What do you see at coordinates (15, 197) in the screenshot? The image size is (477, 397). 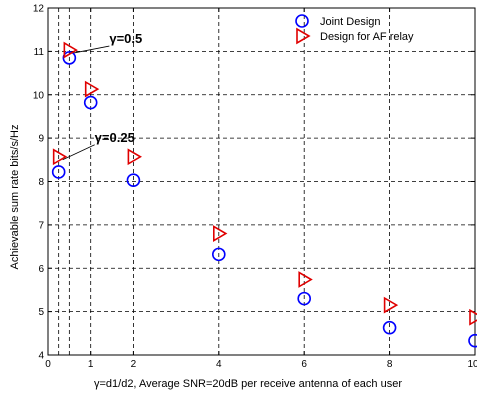 I see `y-axis-label: Achievable sum rate bits/s/Hz` at bounding box center [15, 197].